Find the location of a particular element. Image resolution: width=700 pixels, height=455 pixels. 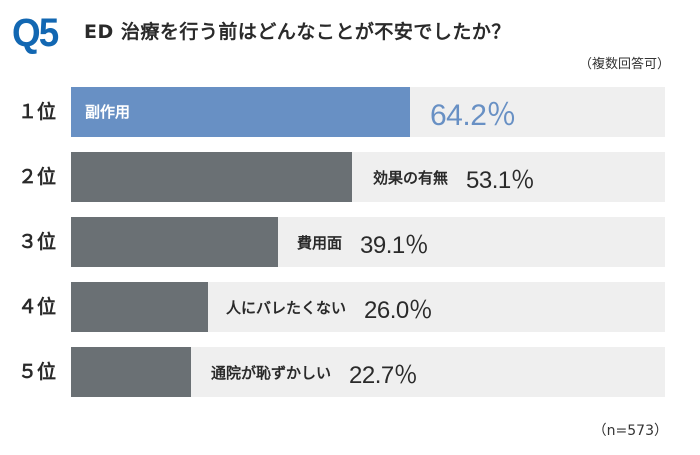

question-badge: Q5 is located at coordinates (35, 33).